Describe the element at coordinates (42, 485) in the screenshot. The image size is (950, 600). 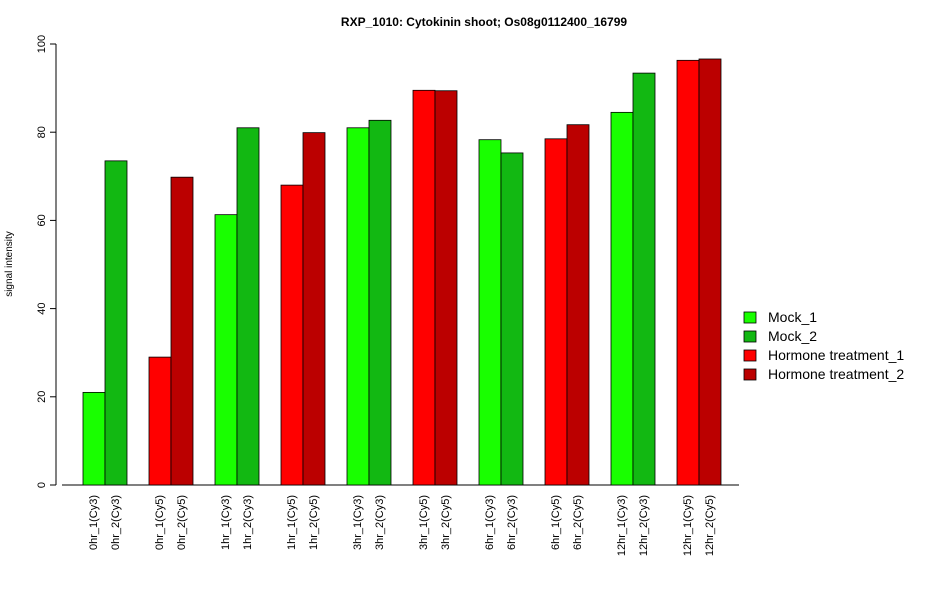
I see `y-tick-label: 0` at that location.